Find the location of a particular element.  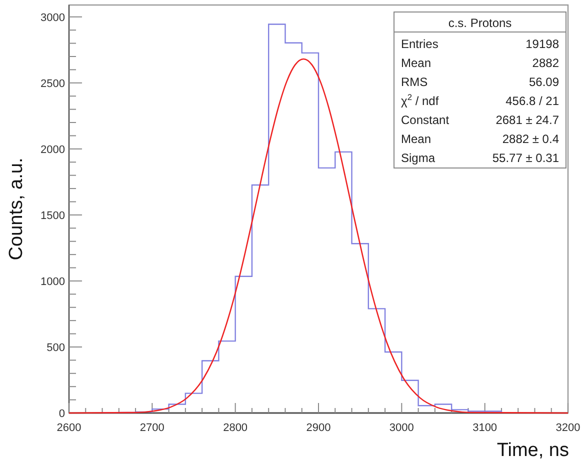

annotation: 56.09 is located at coordinates (544, 82).